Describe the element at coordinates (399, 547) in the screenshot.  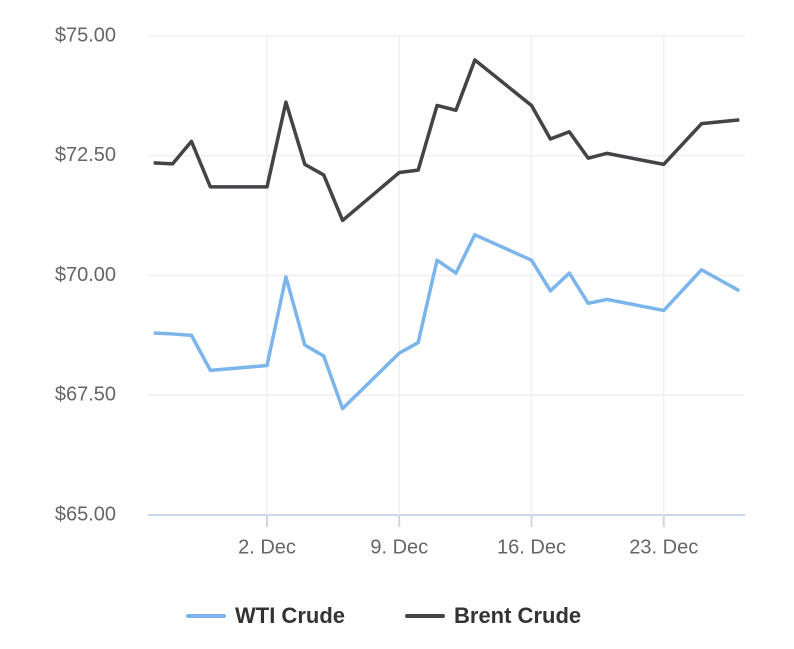
I see `x-tick-label: 9. Dec` at that location.